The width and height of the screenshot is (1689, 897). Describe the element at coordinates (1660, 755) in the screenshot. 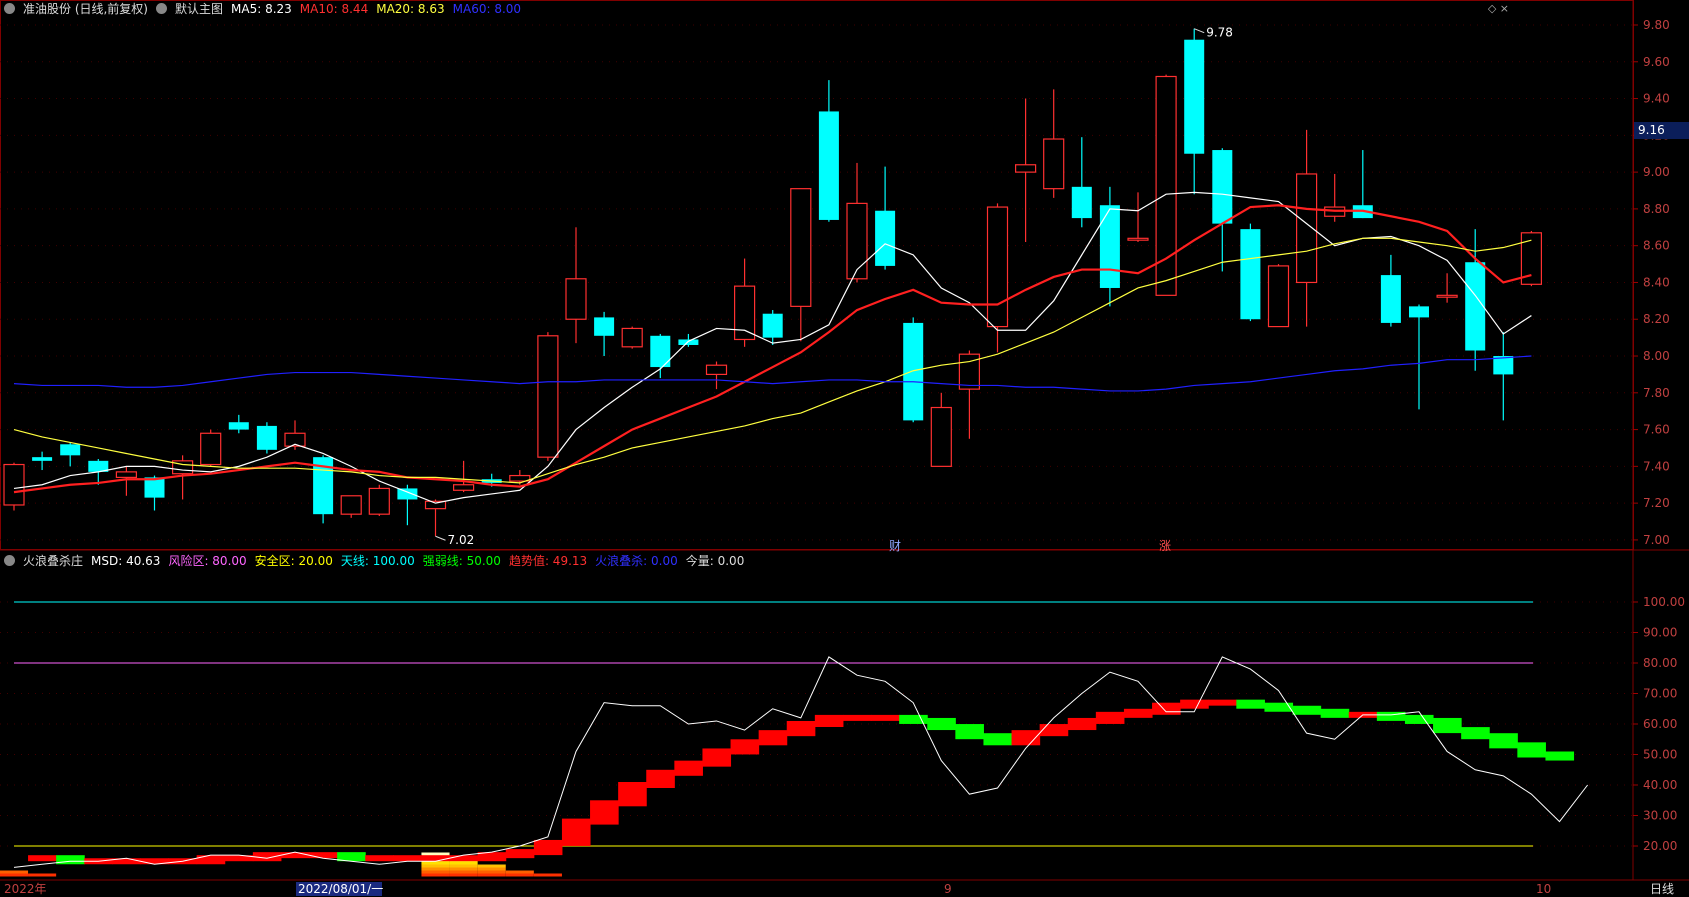

I see `y-tick-label: 50.00` at that location.